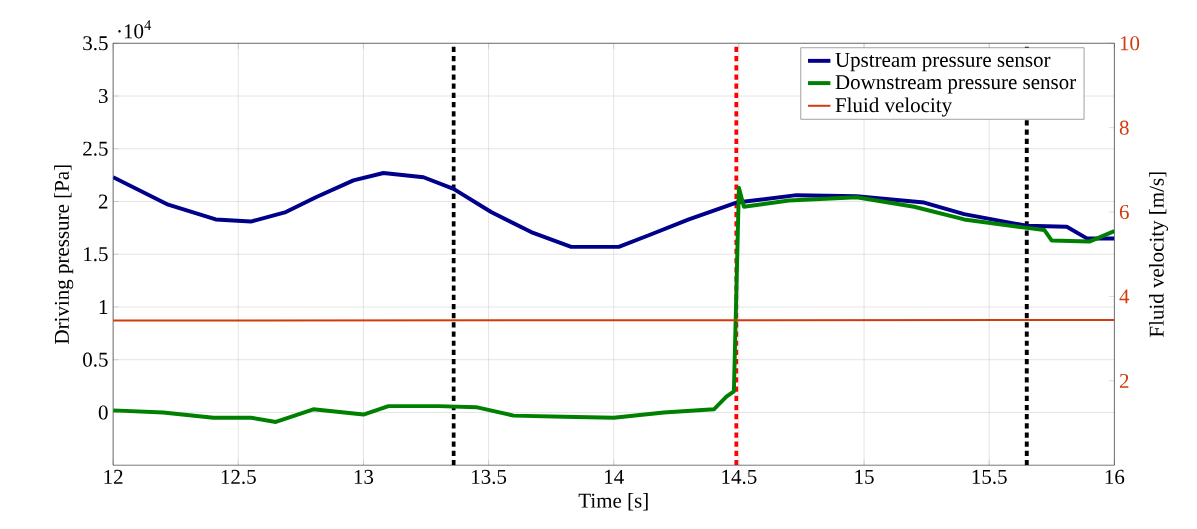 Image resolution: width=1197 pixels, height=529 pixels. Describe the element at coordinates (1124, 212) in the screenshot. I see `y2-tick-label: 6` at that location.